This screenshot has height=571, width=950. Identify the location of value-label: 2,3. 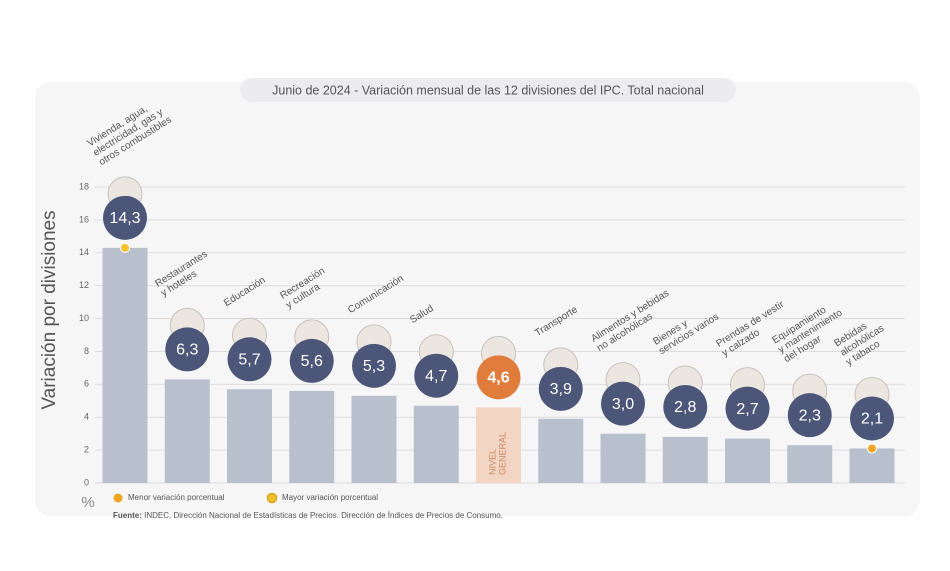
(810, 415).